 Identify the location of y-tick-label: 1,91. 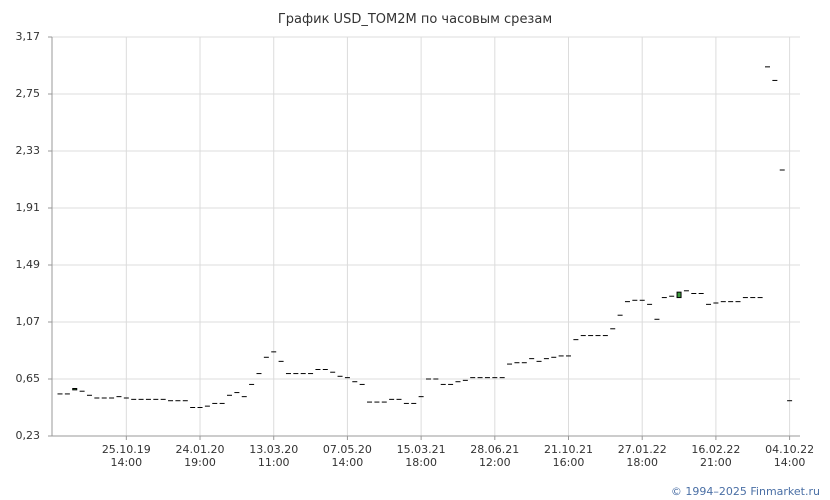
(28, 207).